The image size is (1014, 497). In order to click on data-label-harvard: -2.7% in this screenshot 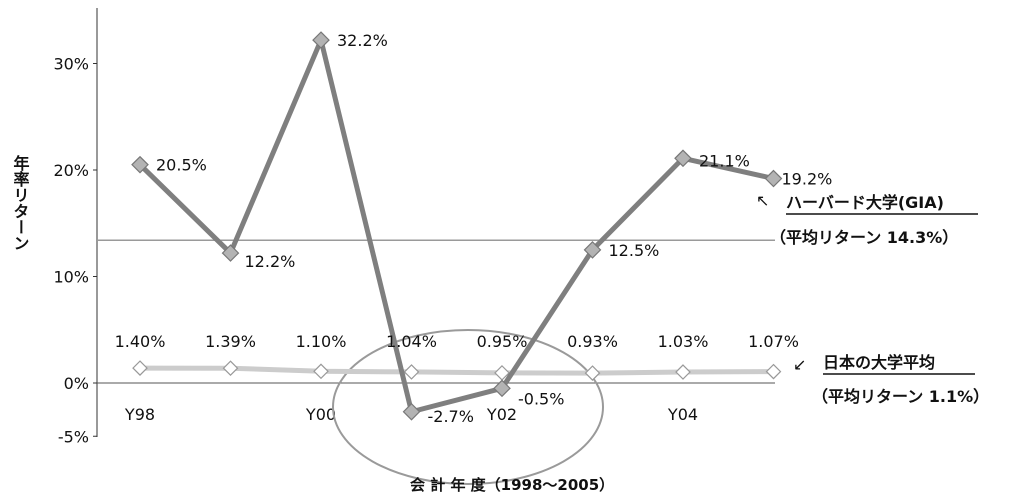, I will do `click(451, 416)`.